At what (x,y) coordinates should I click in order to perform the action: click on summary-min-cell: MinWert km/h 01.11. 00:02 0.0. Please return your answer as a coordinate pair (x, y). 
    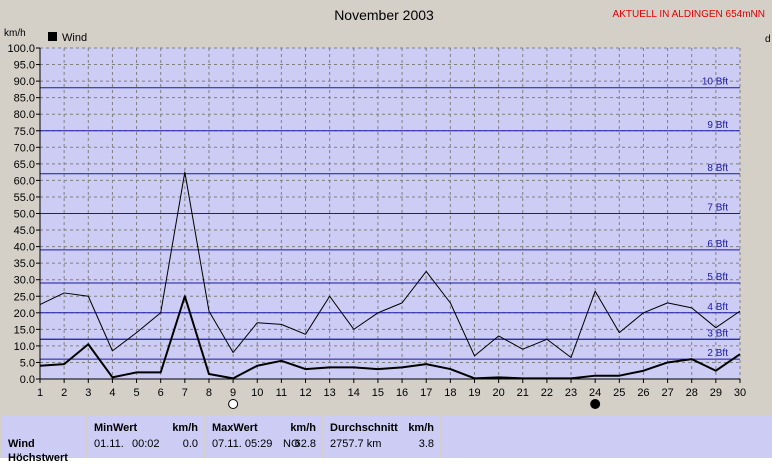
    Looking at the image, I should click on (146, 437).